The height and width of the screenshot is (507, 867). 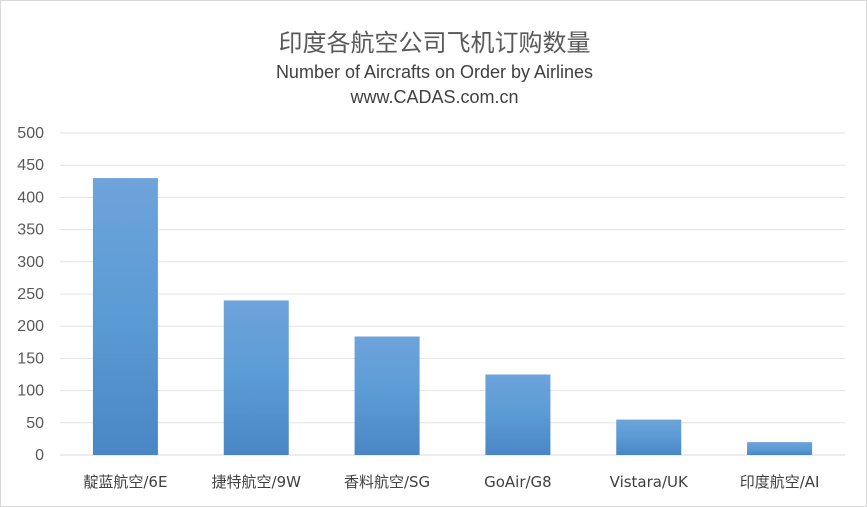 What do you see at coordinates (649, 482) in the screenshot?
I see `x-category-label: Vistara/UK` at bounding box center [649, 482].